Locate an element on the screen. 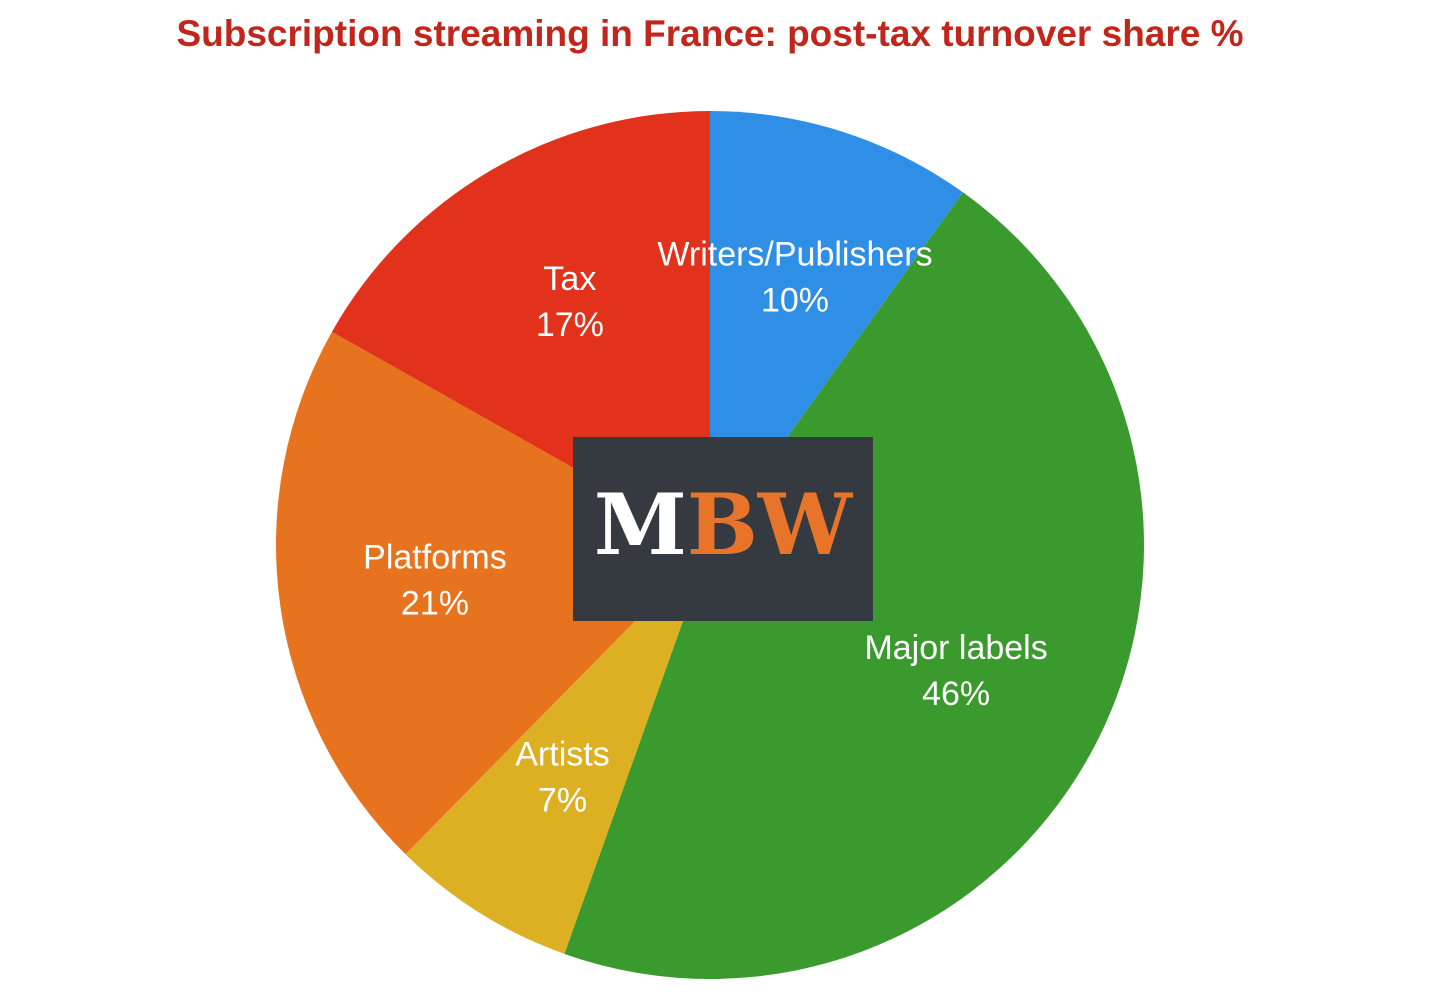  slice-label: Tax is located at coordinates (569, 279).